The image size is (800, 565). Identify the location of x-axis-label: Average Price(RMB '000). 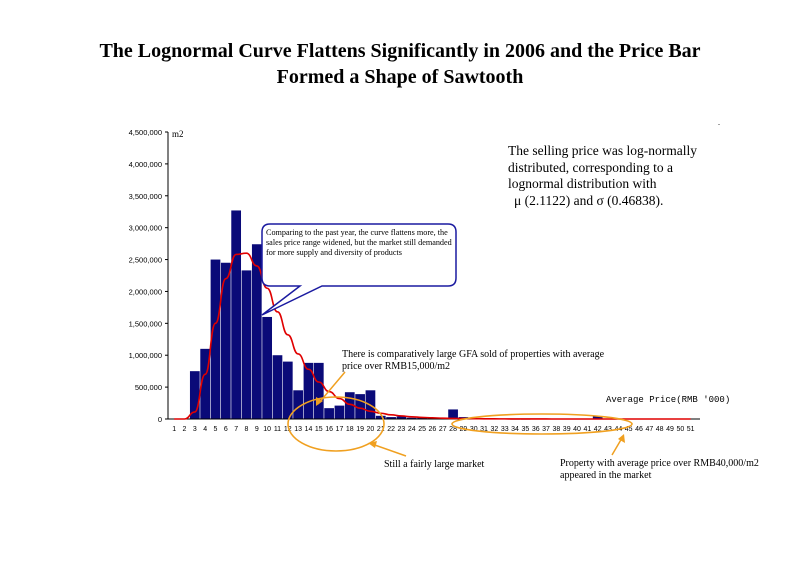
(668, 400).